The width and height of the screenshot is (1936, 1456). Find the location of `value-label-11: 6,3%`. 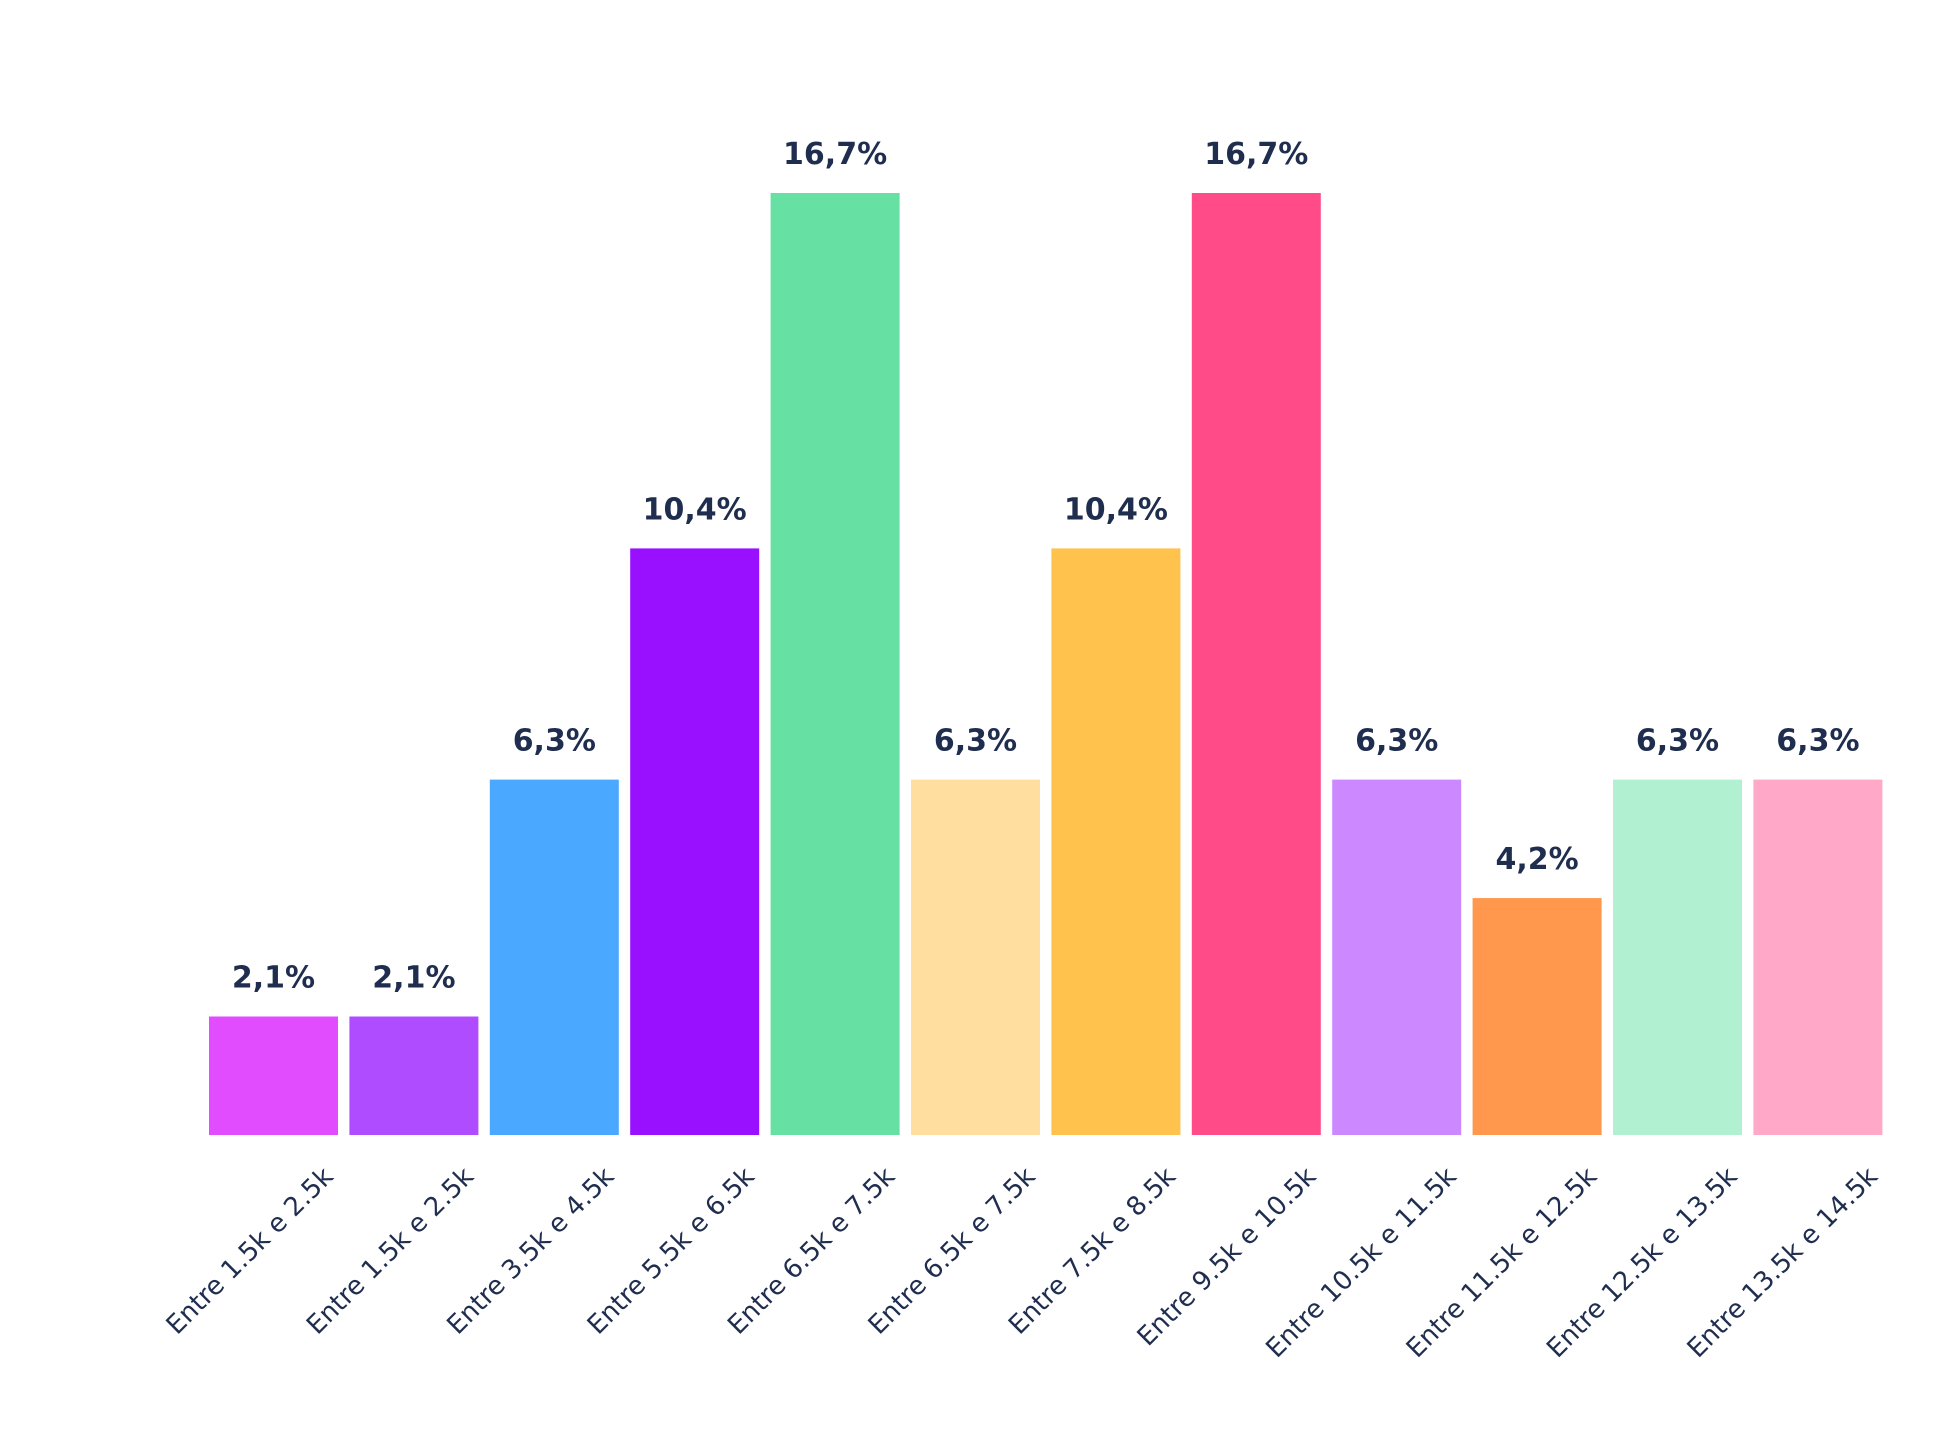

value-label-11: 6,3% is located at coordinates (1817, 741).